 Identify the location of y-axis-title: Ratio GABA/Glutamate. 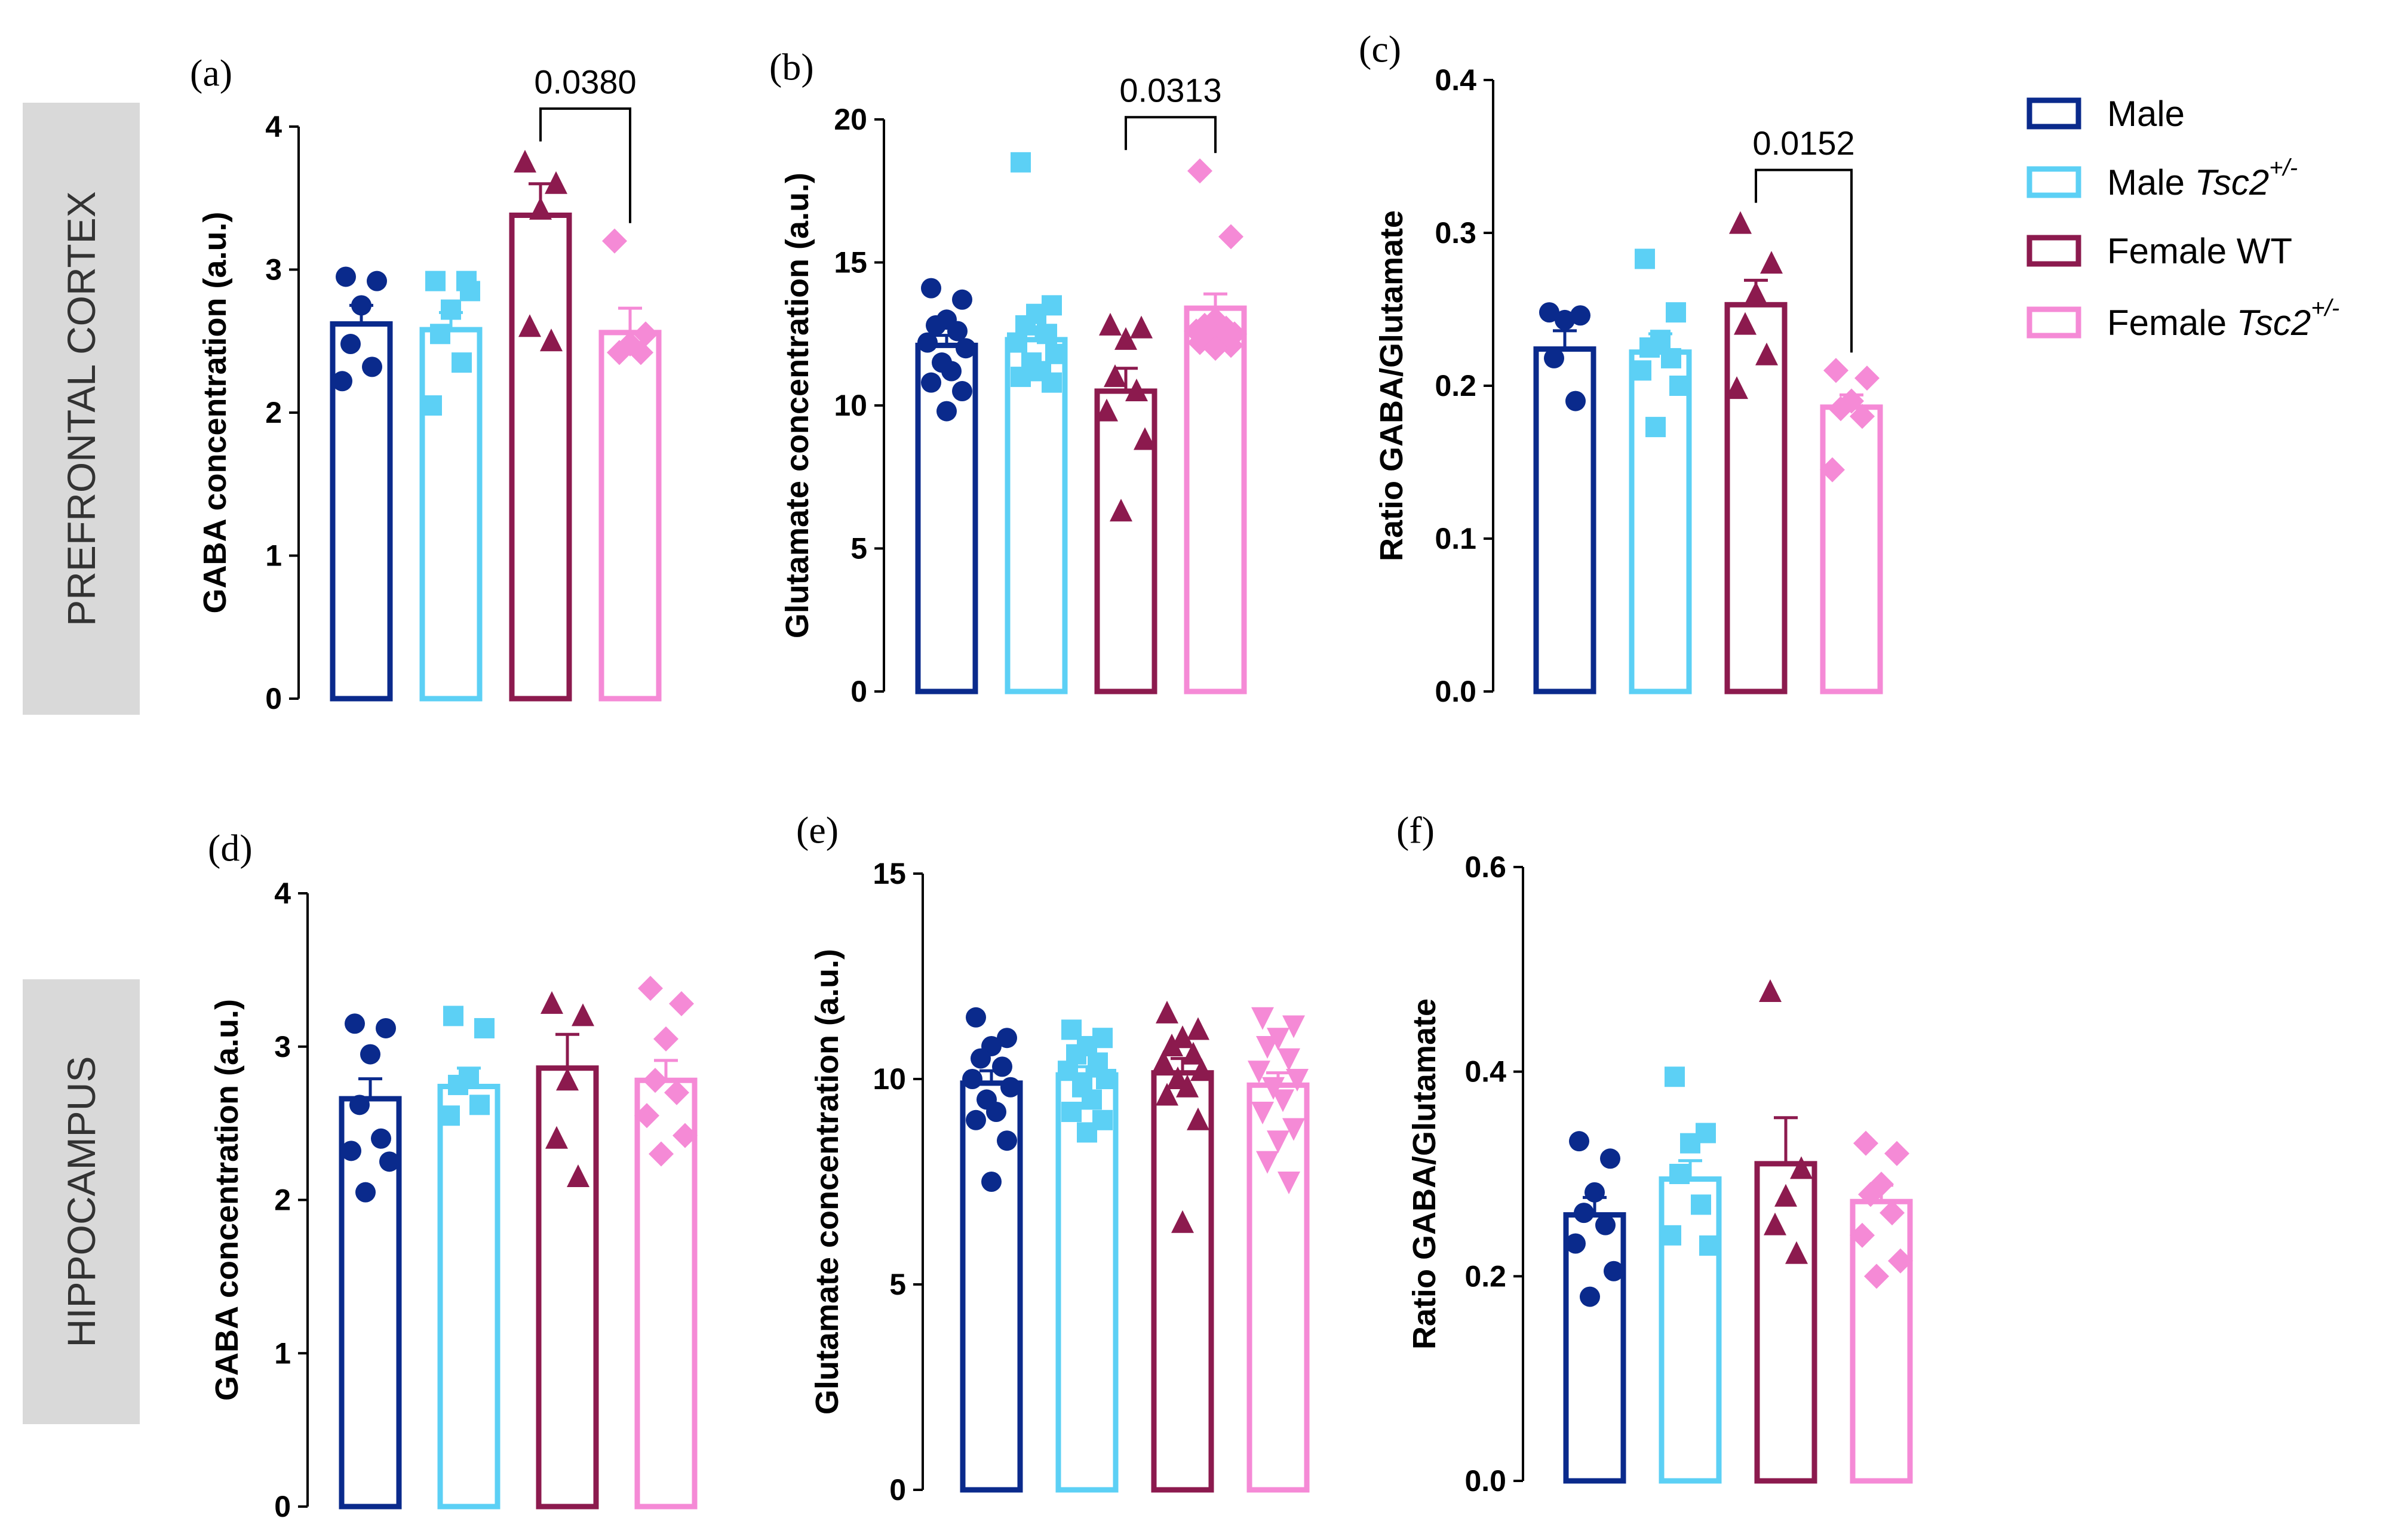
(1424, 1174).